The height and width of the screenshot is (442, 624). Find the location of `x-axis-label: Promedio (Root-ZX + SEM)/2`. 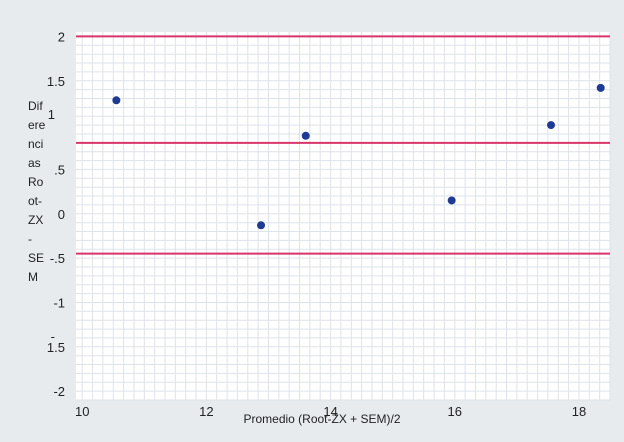

x-axis-label: Promedio (Root-ZX + SEM)/2 is located at coordinates (321, 419).